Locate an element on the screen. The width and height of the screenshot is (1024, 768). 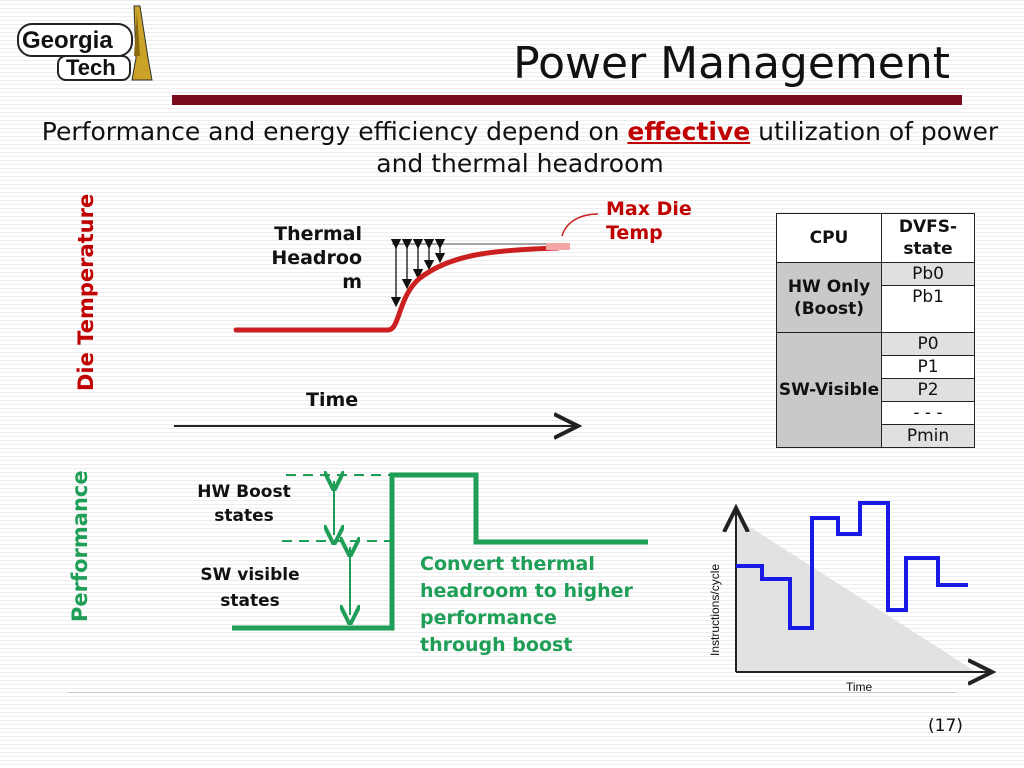
performance-curve is located at coordinates (440, 551).